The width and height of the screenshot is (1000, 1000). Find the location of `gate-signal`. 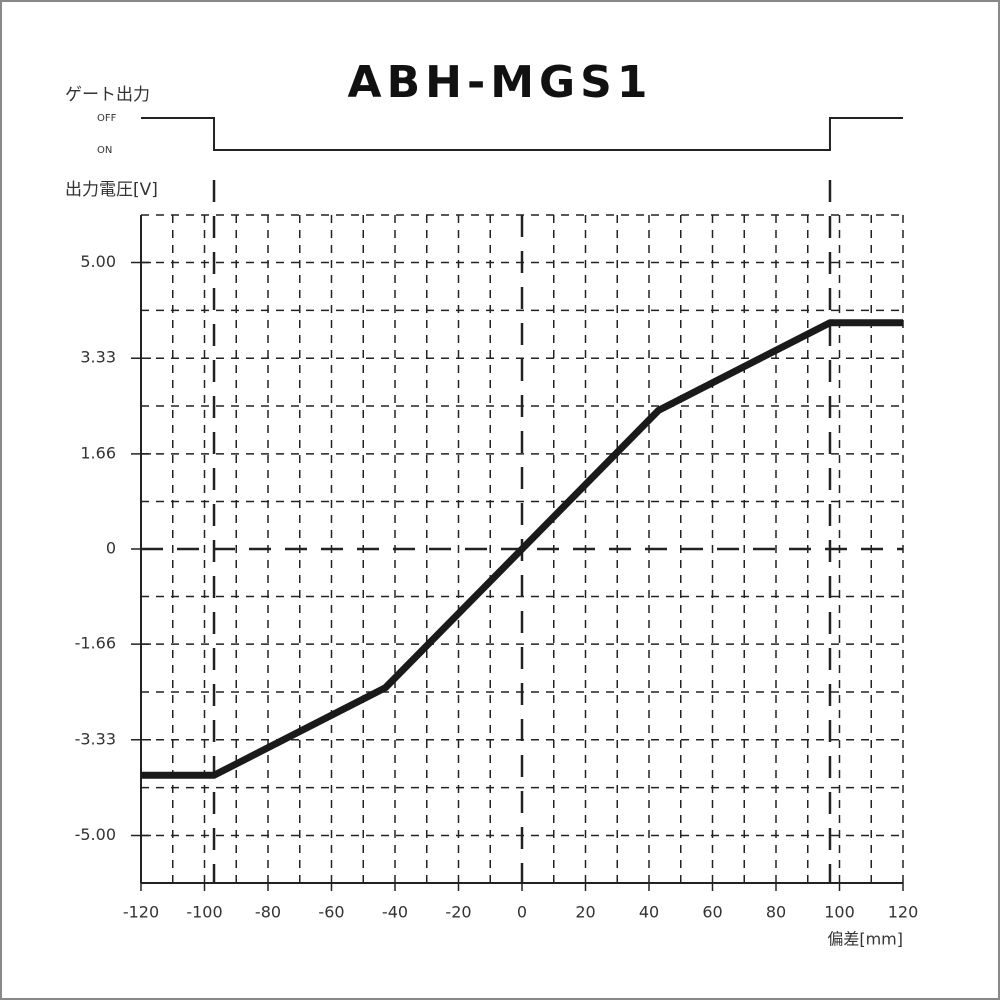

gate-signal is located at coordinates (522, 134).